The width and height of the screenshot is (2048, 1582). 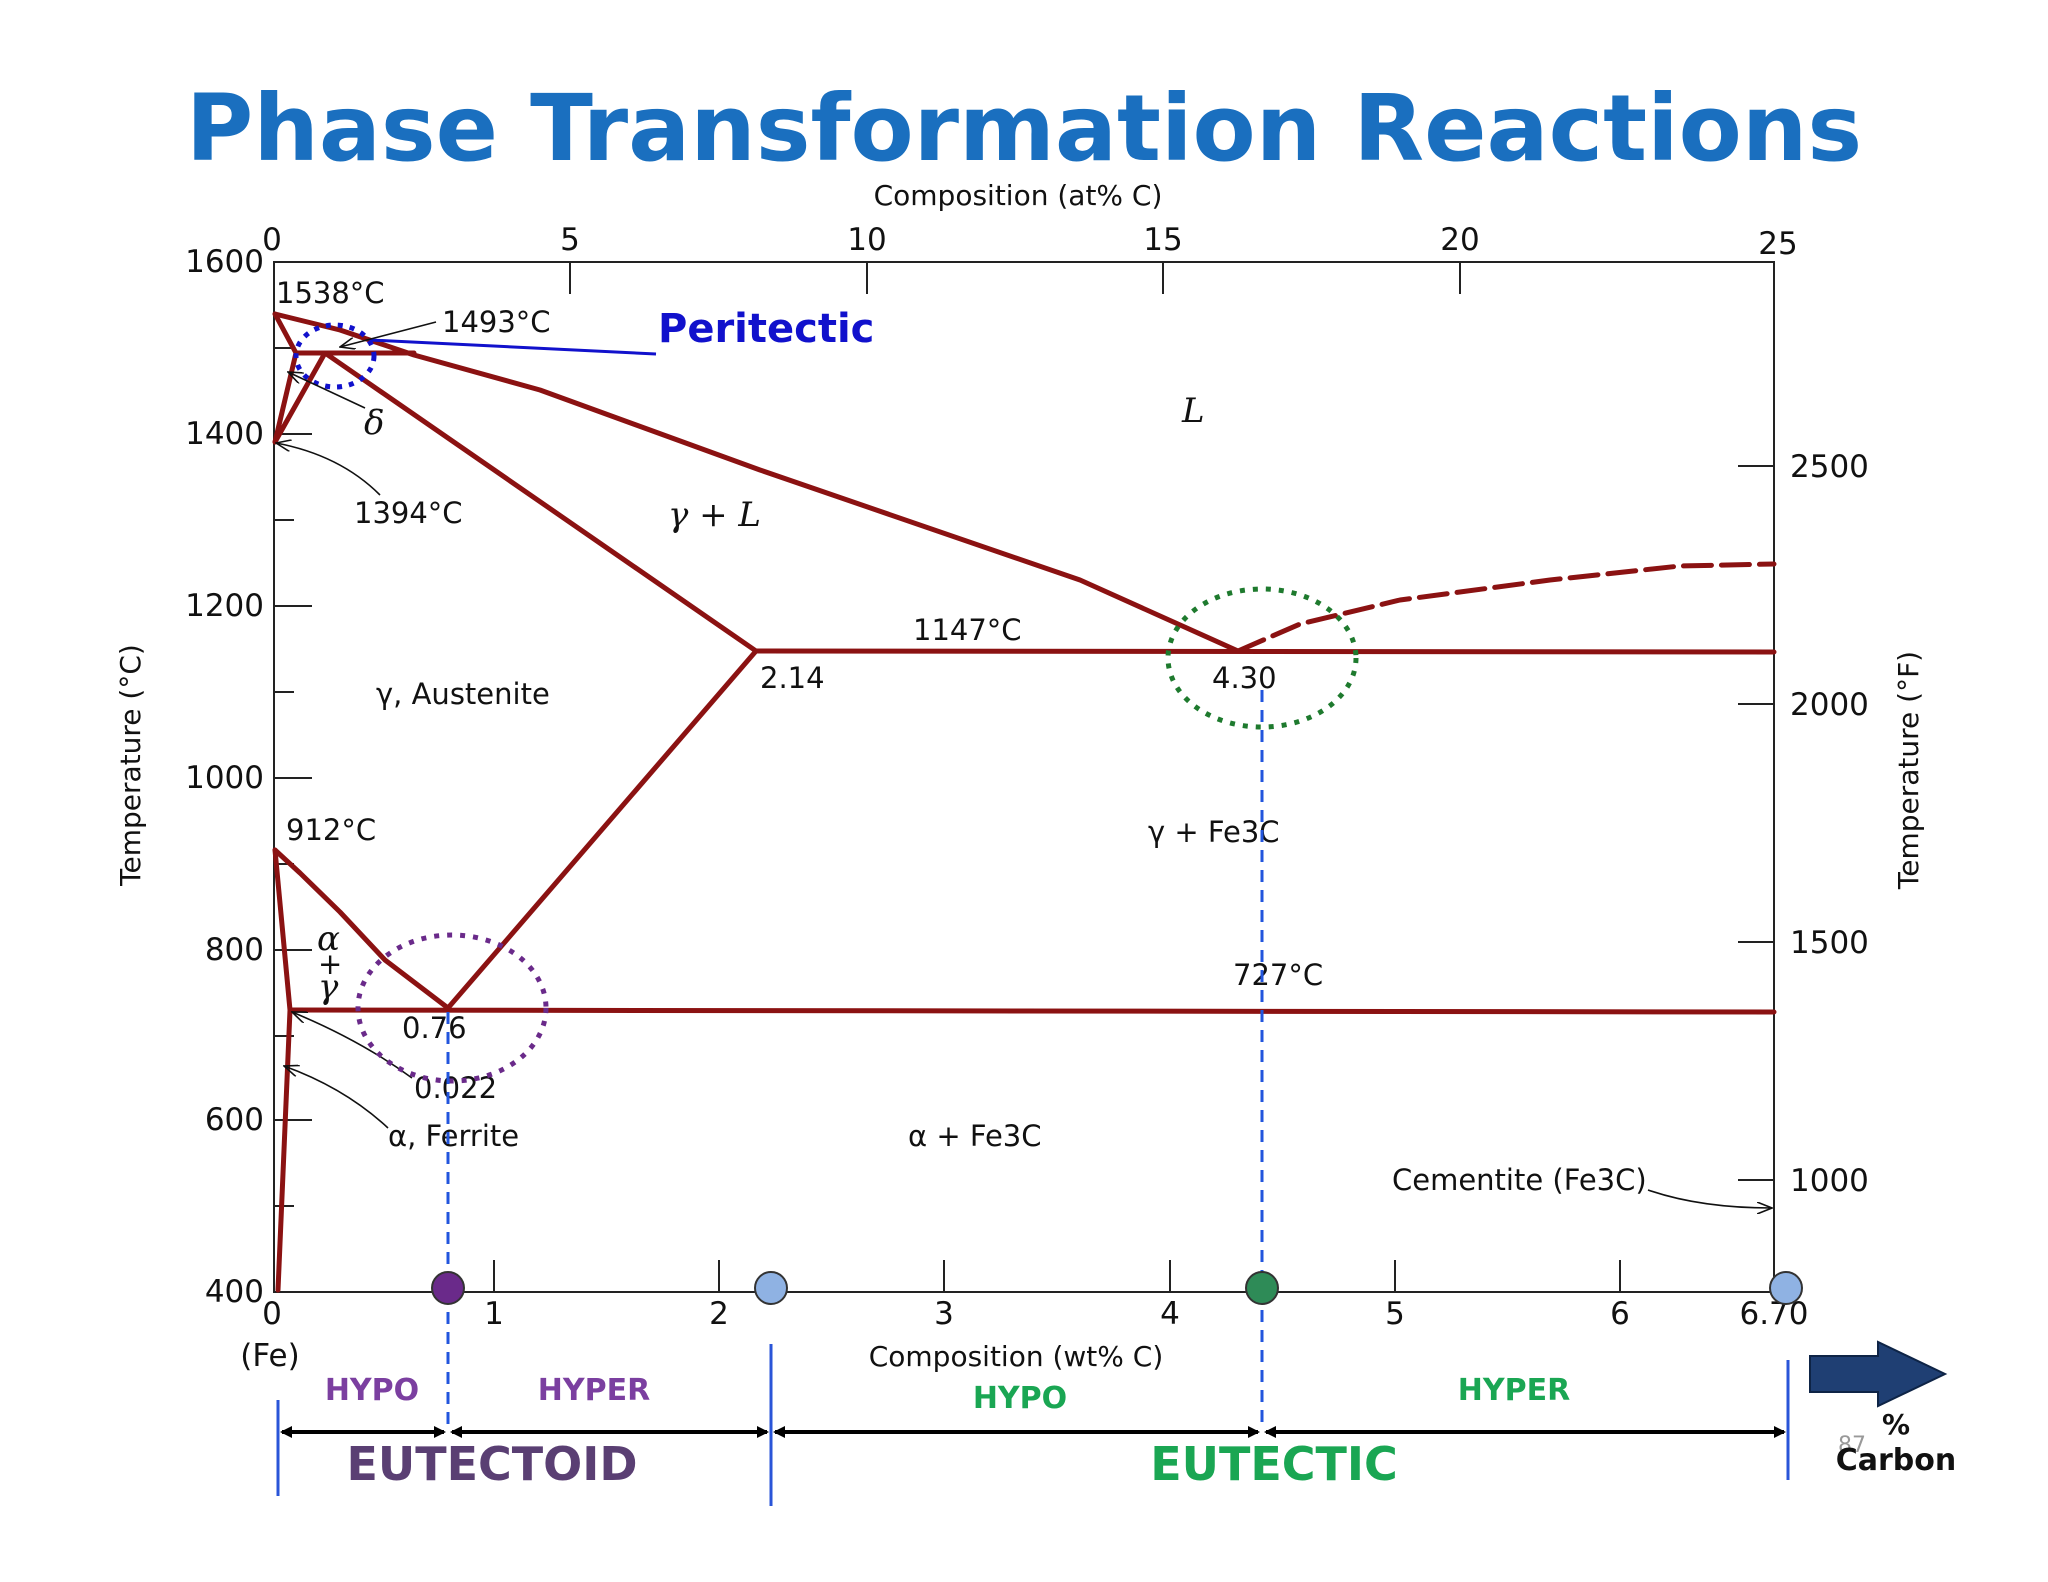 I want to click on top-axis-ticks, so click(x=1015, y=278).